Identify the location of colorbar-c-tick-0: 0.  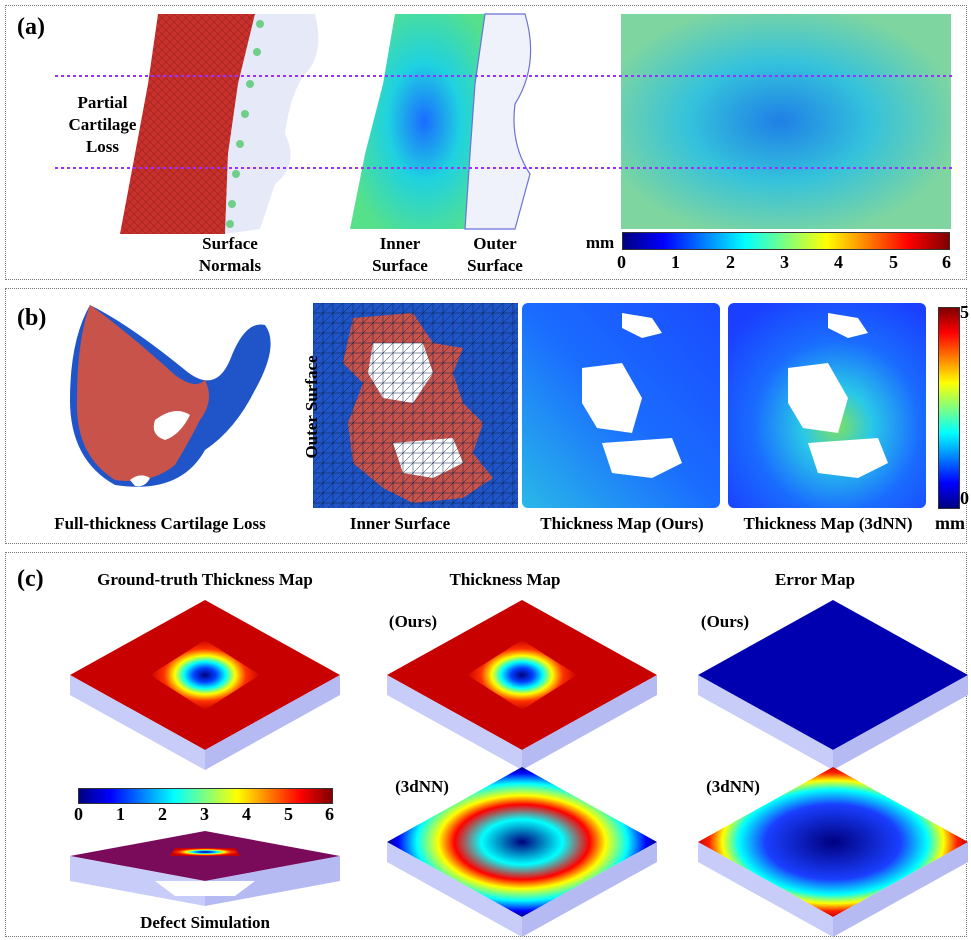
(78, 814).